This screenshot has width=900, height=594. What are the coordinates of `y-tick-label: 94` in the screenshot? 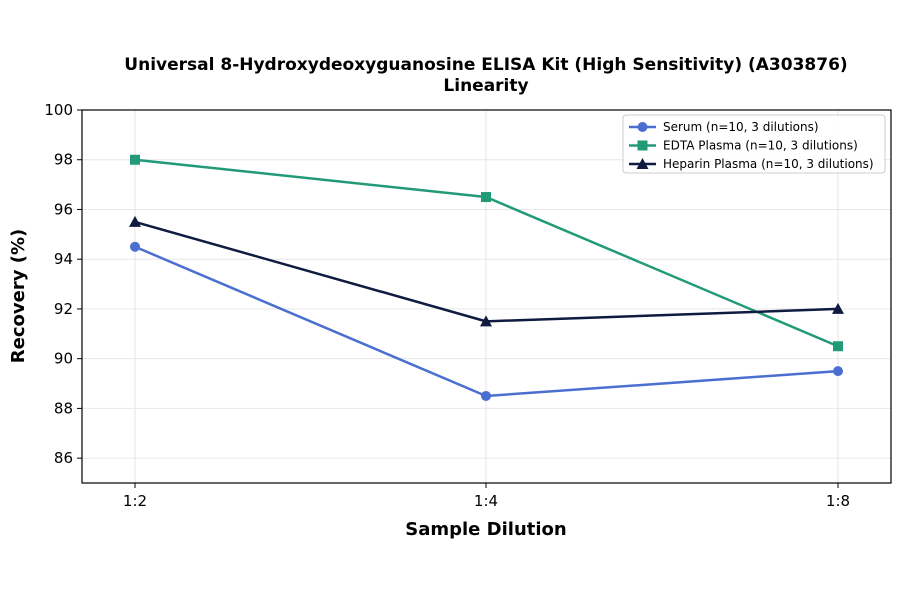 It's located at (63, 259).